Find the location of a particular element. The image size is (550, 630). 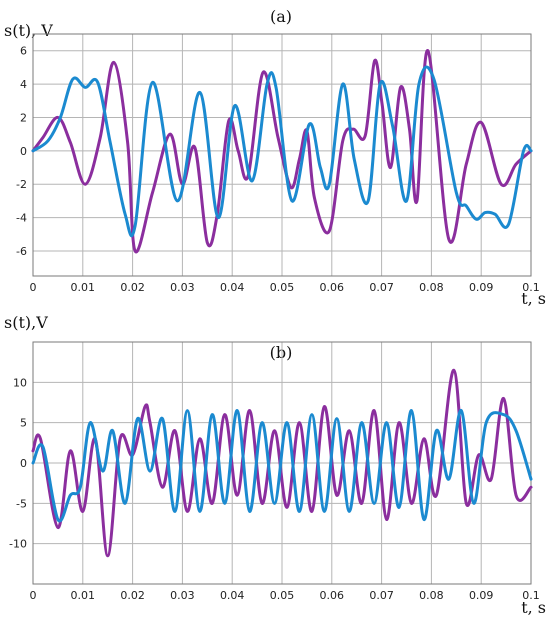

chart-a-y-tick-label: 6 is located at coordinates (23, 51).